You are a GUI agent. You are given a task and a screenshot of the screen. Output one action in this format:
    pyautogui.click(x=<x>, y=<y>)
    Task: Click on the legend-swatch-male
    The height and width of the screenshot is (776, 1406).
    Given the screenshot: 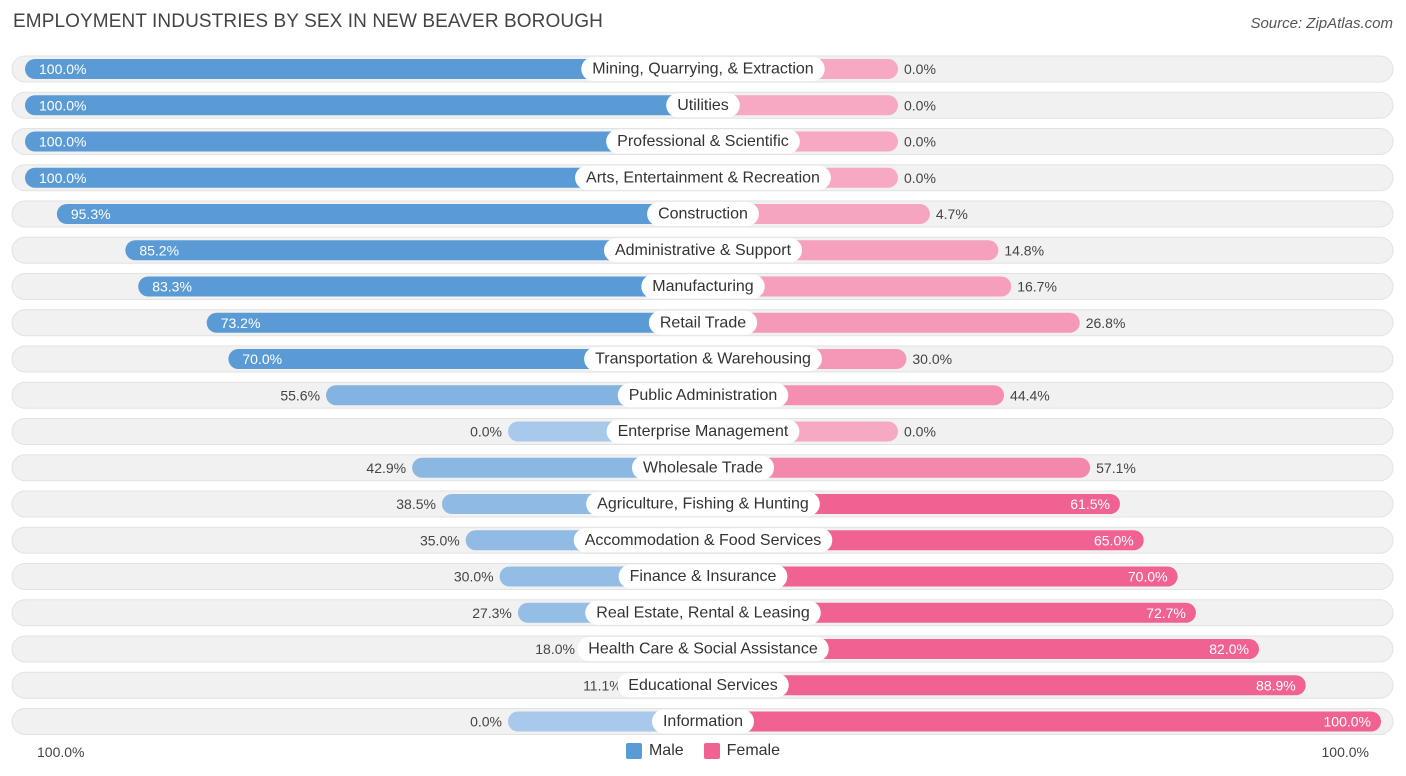 What is the action you would take?
    pyautogui.click(x=633, y=751)
    